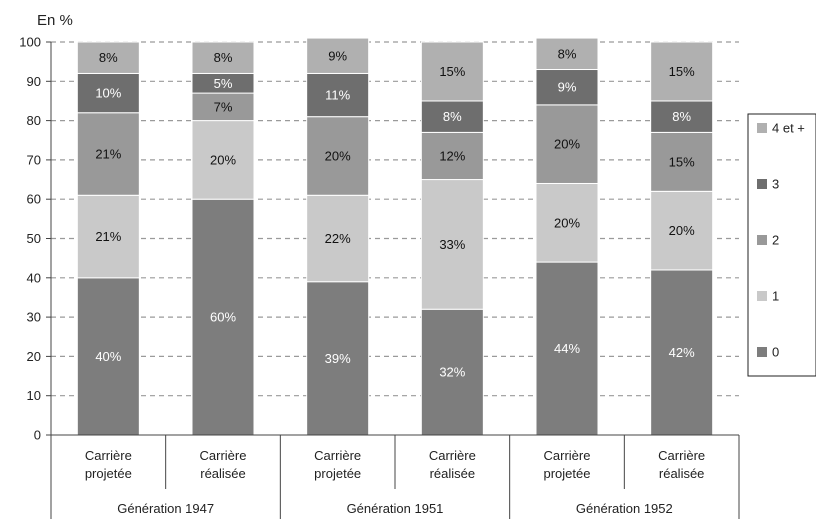 Image resolution: width=816 pixels, height=523 pixels. What do you see at coordinates (34, 81) in the screenshot?
I see `y-tick-label: 90` at bounding box center [34, 81].